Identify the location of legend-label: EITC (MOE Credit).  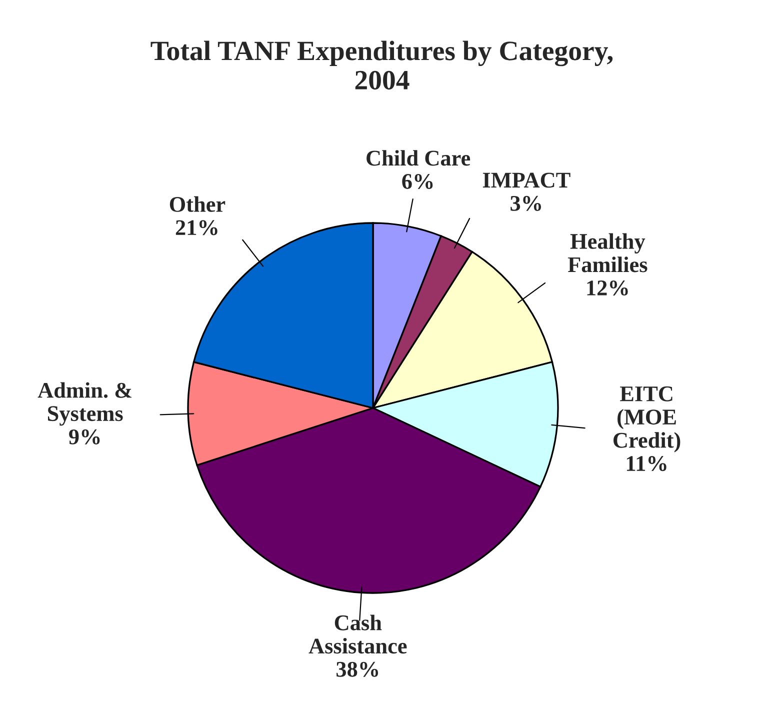
(647, 419).